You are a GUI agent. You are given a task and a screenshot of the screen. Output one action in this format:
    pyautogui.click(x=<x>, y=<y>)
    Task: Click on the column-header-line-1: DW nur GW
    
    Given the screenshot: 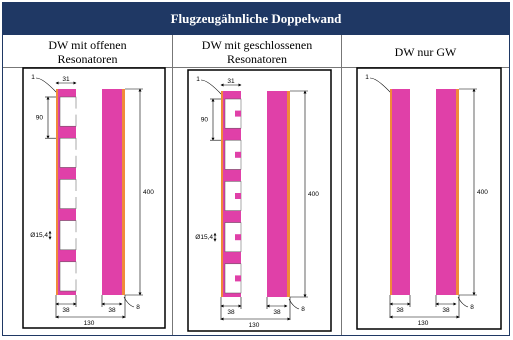 What is the action you would take?
    pyautogui.click(x=425, y=51)
    